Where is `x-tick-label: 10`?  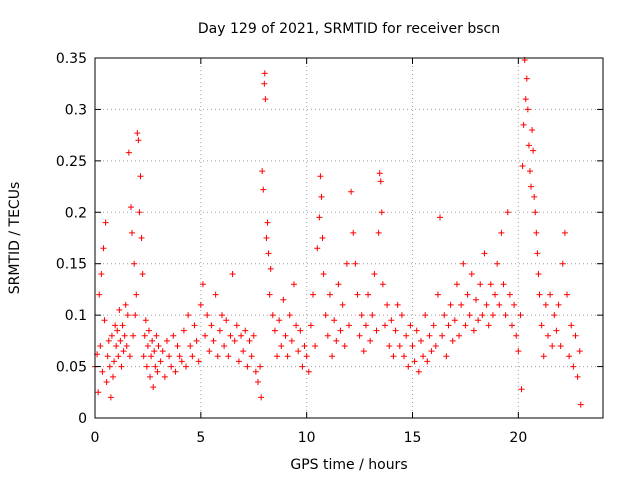
x-tick-label: 10 is located at coordinates (307, 438).